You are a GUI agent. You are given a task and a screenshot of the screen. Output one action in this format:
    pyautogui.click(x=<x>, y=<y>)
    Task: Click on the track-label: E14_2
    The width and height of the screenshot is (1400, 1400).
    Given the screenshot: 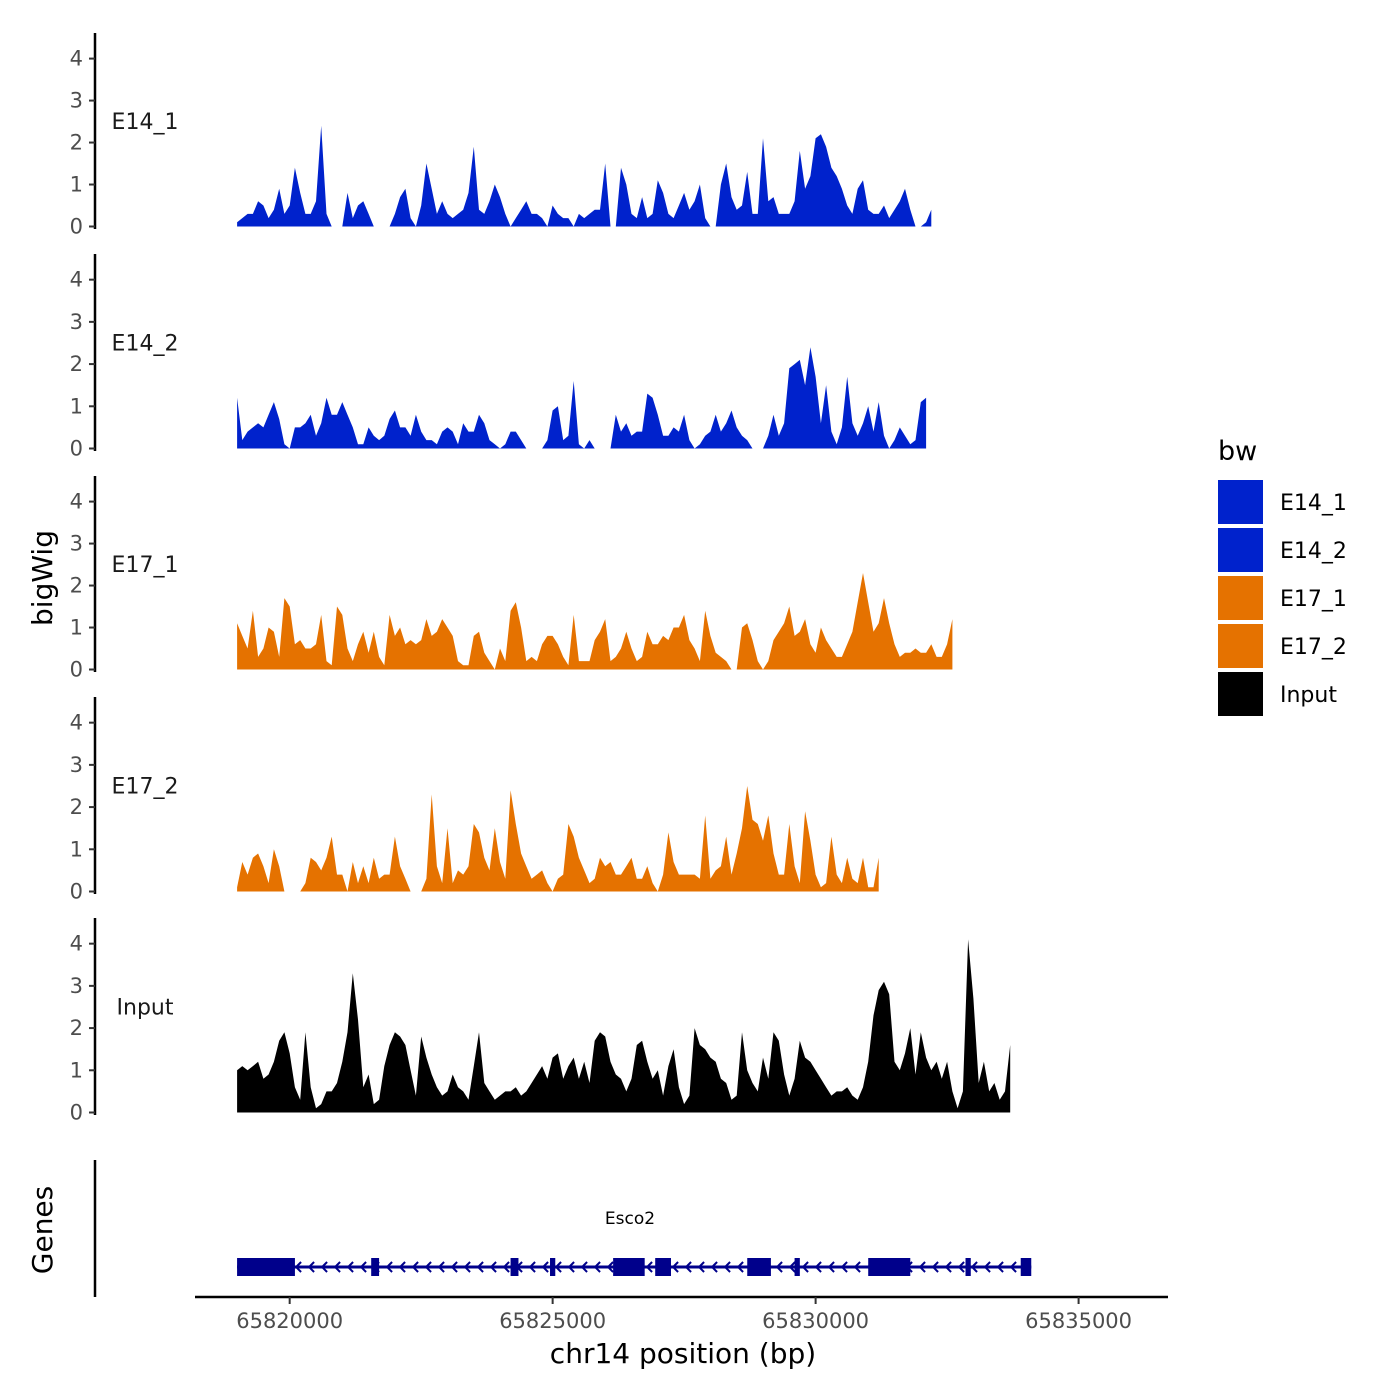 What is the action you would take?
    pyautogui.click(x=145, y=344)
    